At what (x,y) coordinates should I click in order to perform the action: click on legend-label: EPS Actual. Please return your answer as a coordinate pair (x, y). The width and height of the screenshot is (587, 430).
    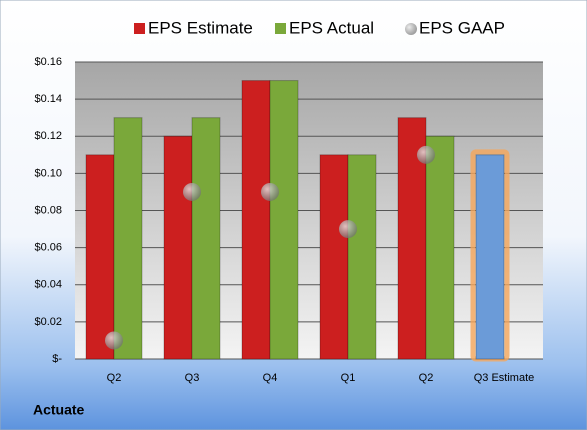
    Looking at the image, I should click on (331, 27).